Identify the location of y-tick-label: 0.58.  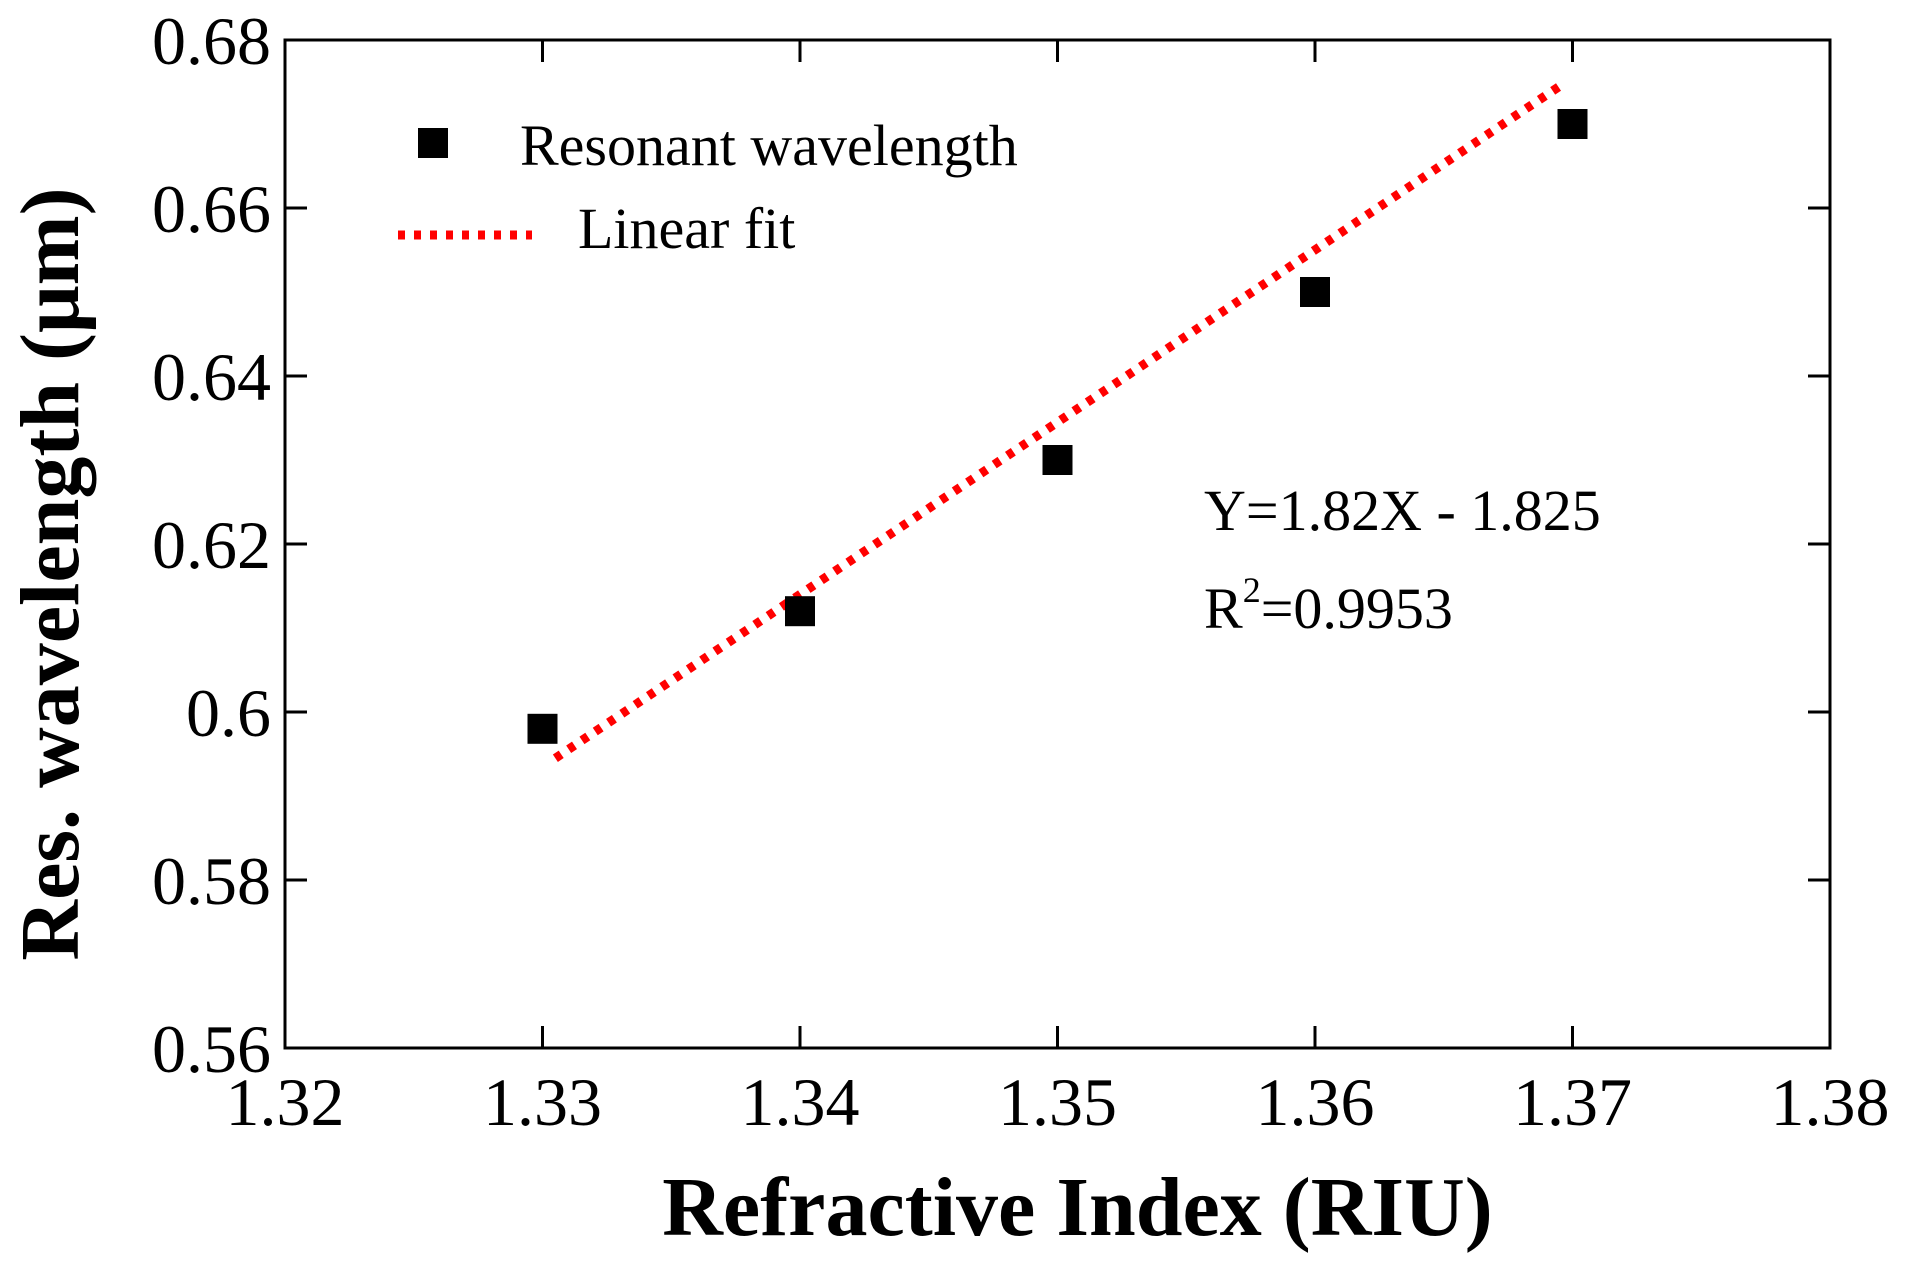
(211, 881).